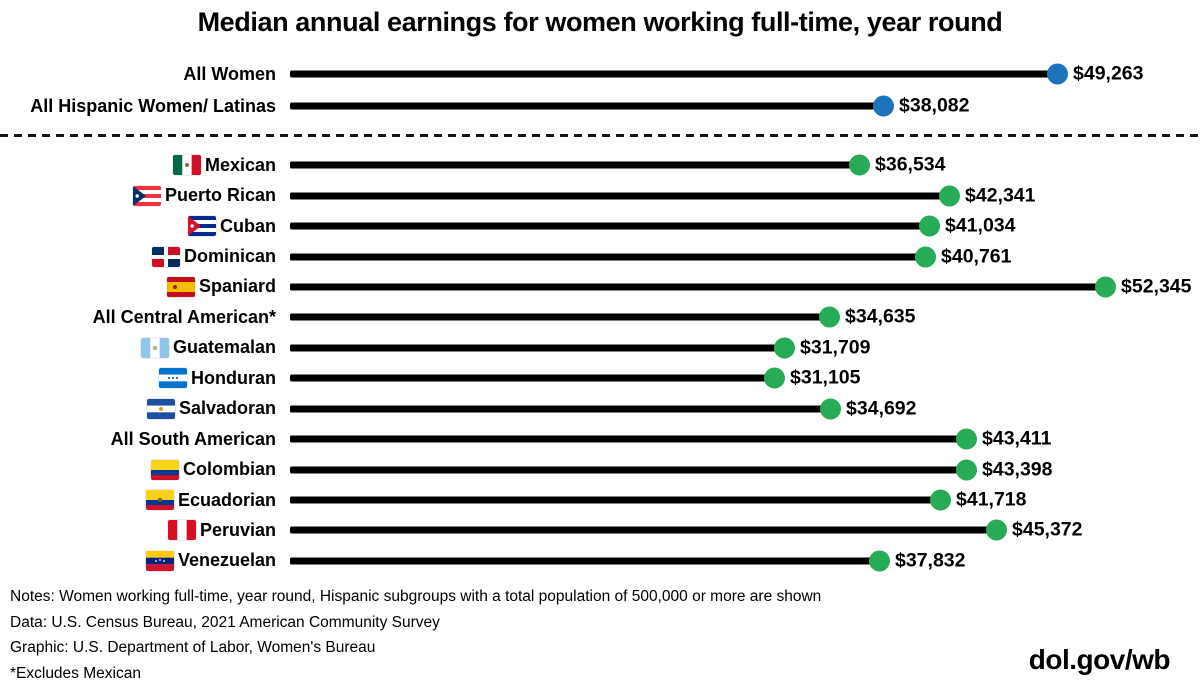 The height and width of the screenshot is (689, 1200). What do you see at coordinates (237, 529) in the screenshot?
I see `row-label: Peruvian` at bounding box center [237, 529].